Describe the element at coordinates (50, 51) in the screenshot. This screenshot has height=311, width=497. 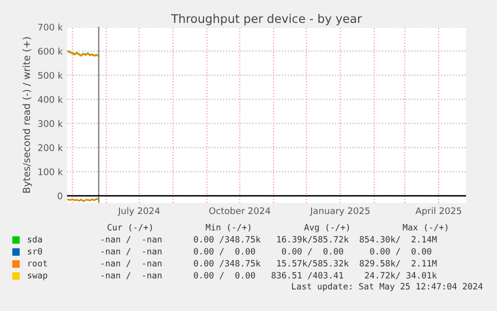
I see `y-tick-label: 600 k` at that location.